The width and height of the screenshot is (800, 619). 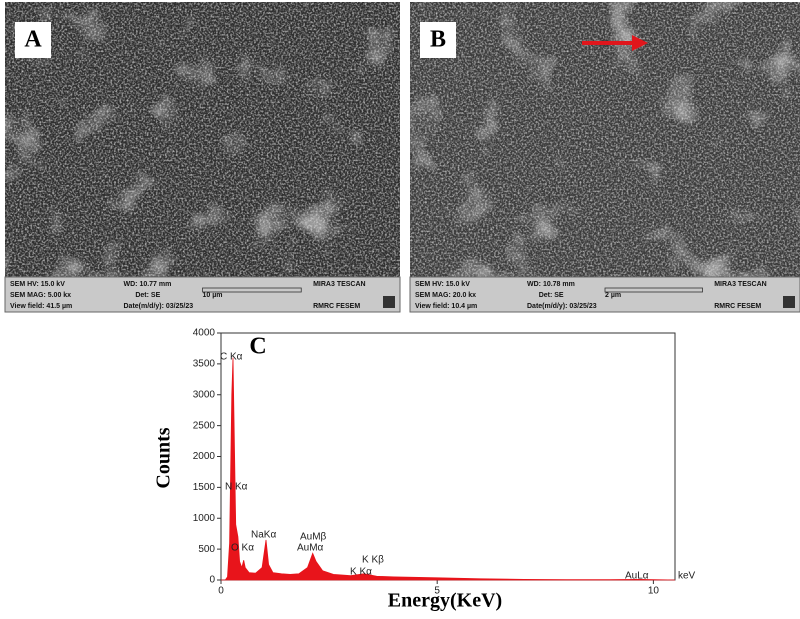 I want to click on y-tick-label: 2000, so click(x=204, y=456).